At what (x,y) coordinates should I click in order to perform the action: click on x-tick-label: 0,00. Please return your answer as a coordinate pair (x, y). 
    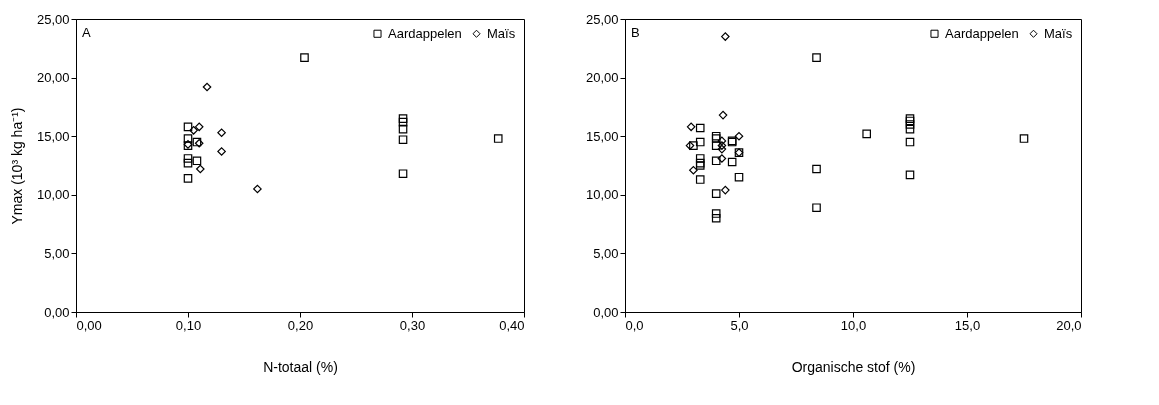
    Looking at the image, I should click on (89, 325).